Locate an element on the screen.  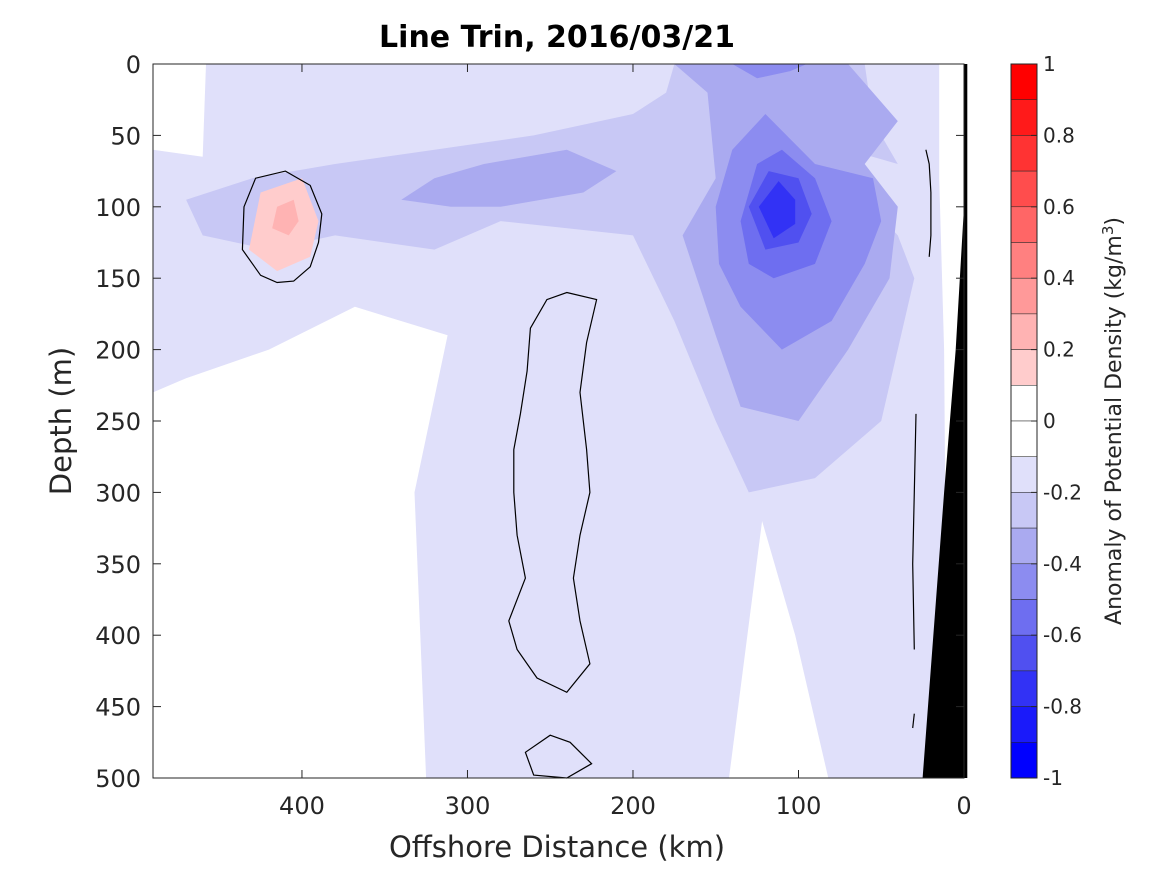
y-tick-label: 300 is located at coordinates (118, 493).